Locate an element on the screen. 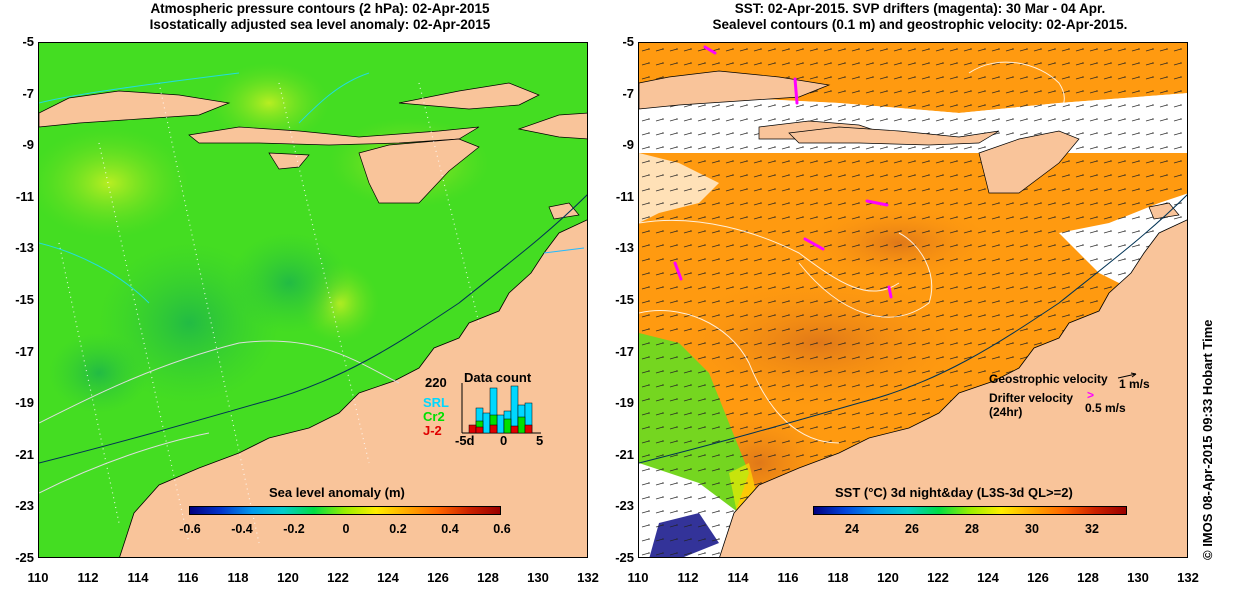 The height and width of the screenshot is (590, 1250). drifter-velocity-sub: (24hr) is located at coordinates (1006, 412).